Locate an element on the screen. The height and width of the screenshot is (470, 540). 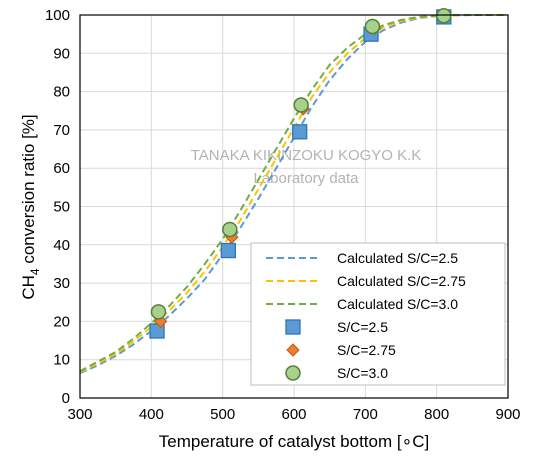
y-tick-label: 60 is located at coordinates (61, 168).